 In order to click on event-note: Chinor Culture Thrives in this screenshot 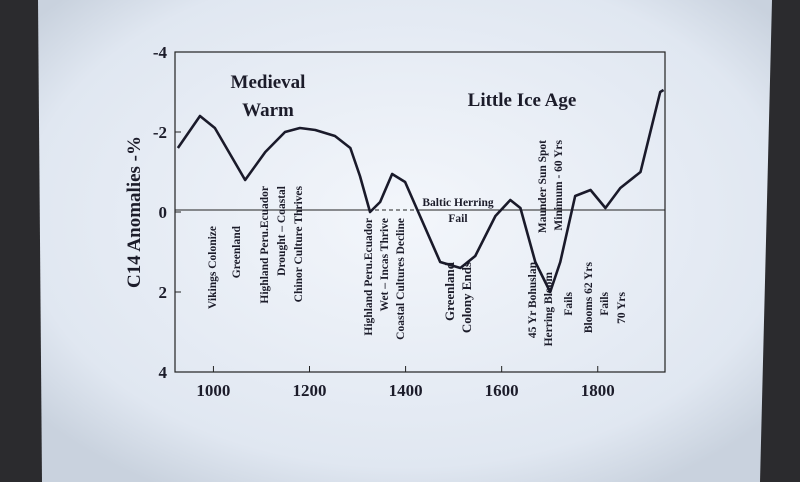, I will do `click(299, 243)`.